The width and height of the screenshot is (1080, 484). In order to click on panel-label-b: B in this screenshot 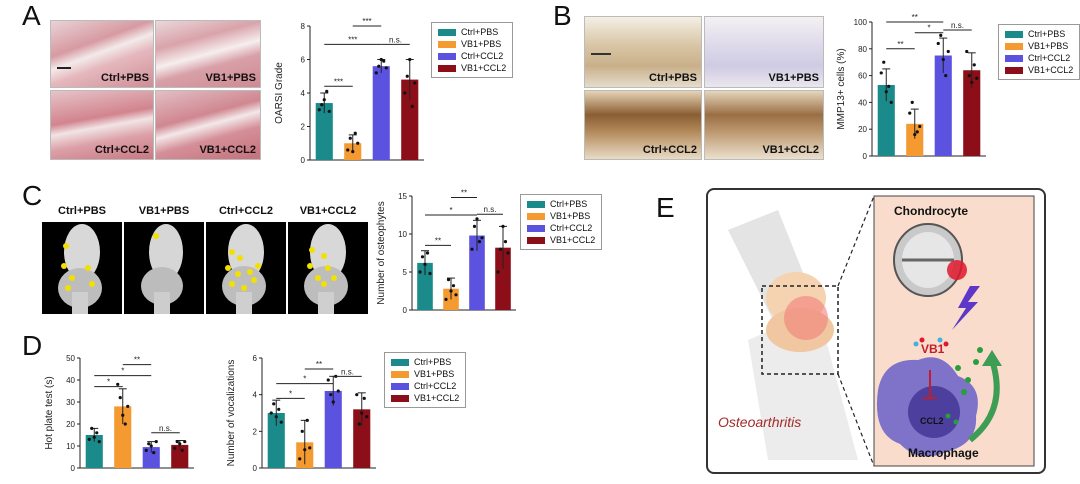, I will do `click(562, 15)`.